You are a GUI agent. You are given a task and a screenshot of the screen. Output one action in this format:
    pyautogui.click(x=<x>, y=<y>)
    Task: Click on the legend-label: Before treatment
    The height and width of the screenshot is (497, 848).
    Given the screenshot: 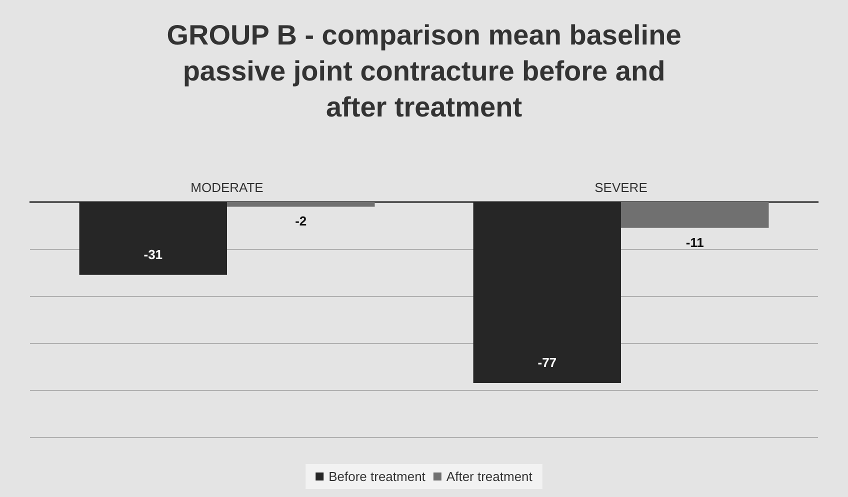 What is the action you would take?
    pyautogui.click(x=377, y=476)
    